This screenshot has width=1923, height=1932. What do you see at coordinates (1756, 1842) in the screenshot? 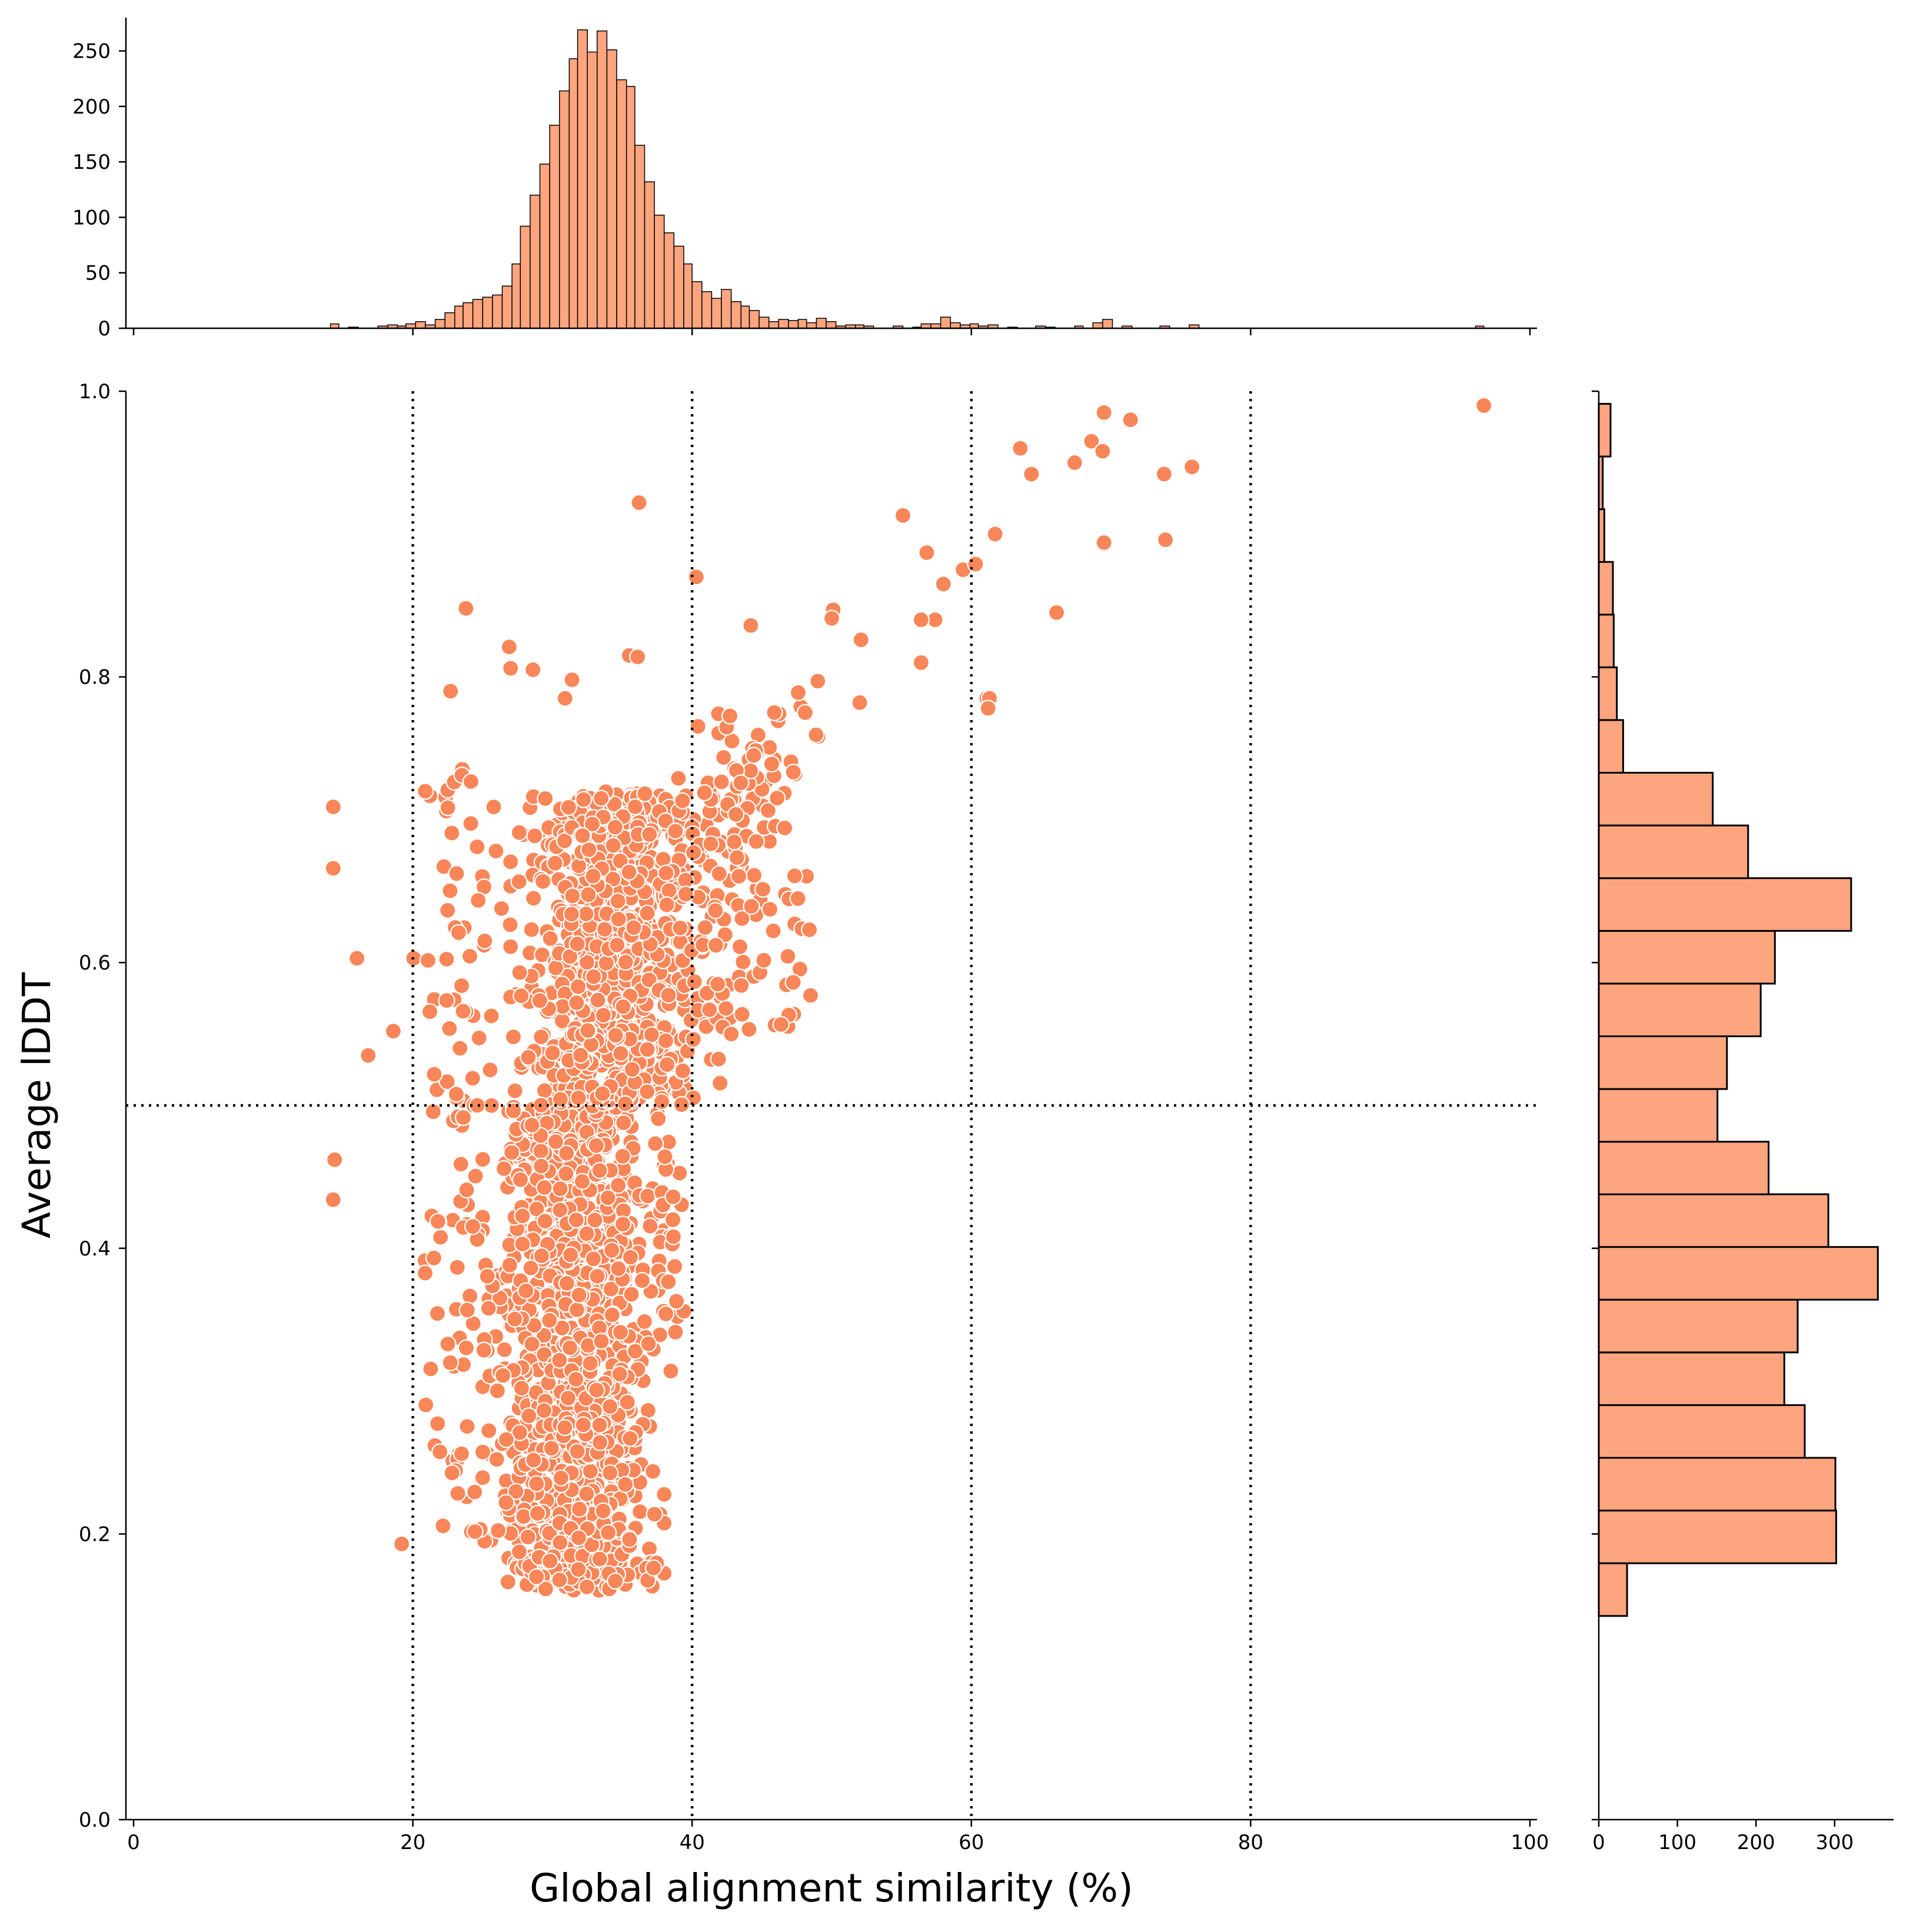
I see `right-histogram-x-tick-label: 200` at bounding box center [1756, 1842].